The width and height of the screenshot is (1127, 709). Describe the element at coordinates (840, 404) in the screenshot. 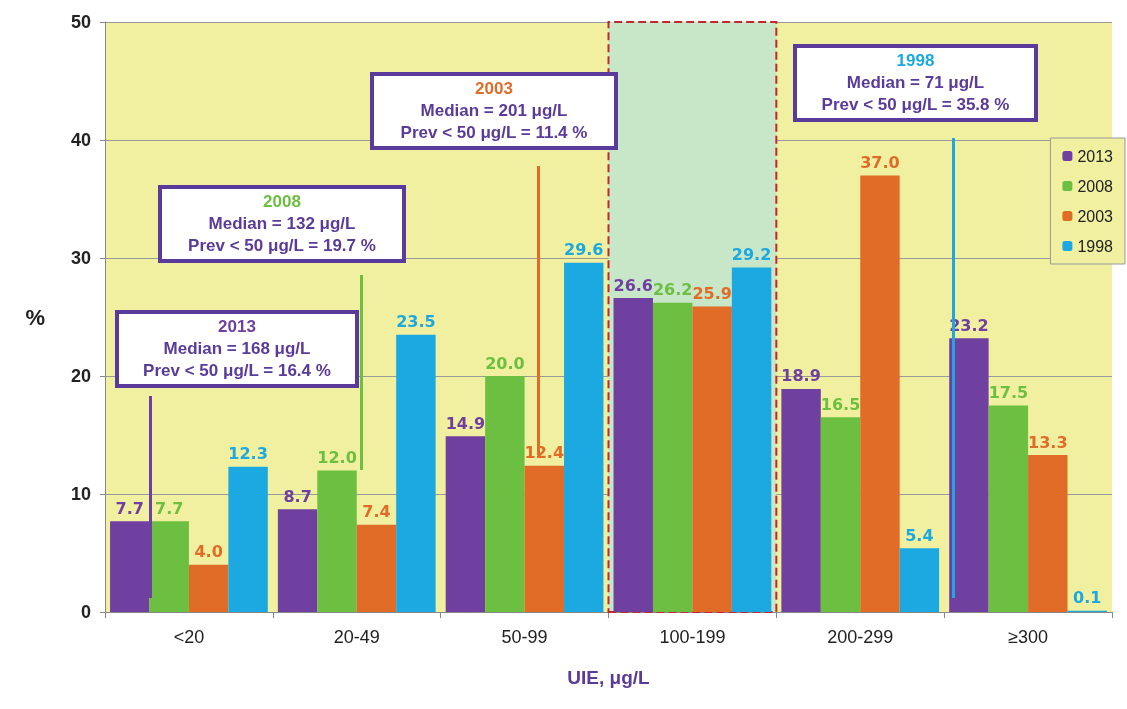

I see `data-label: 16.5` at that location.